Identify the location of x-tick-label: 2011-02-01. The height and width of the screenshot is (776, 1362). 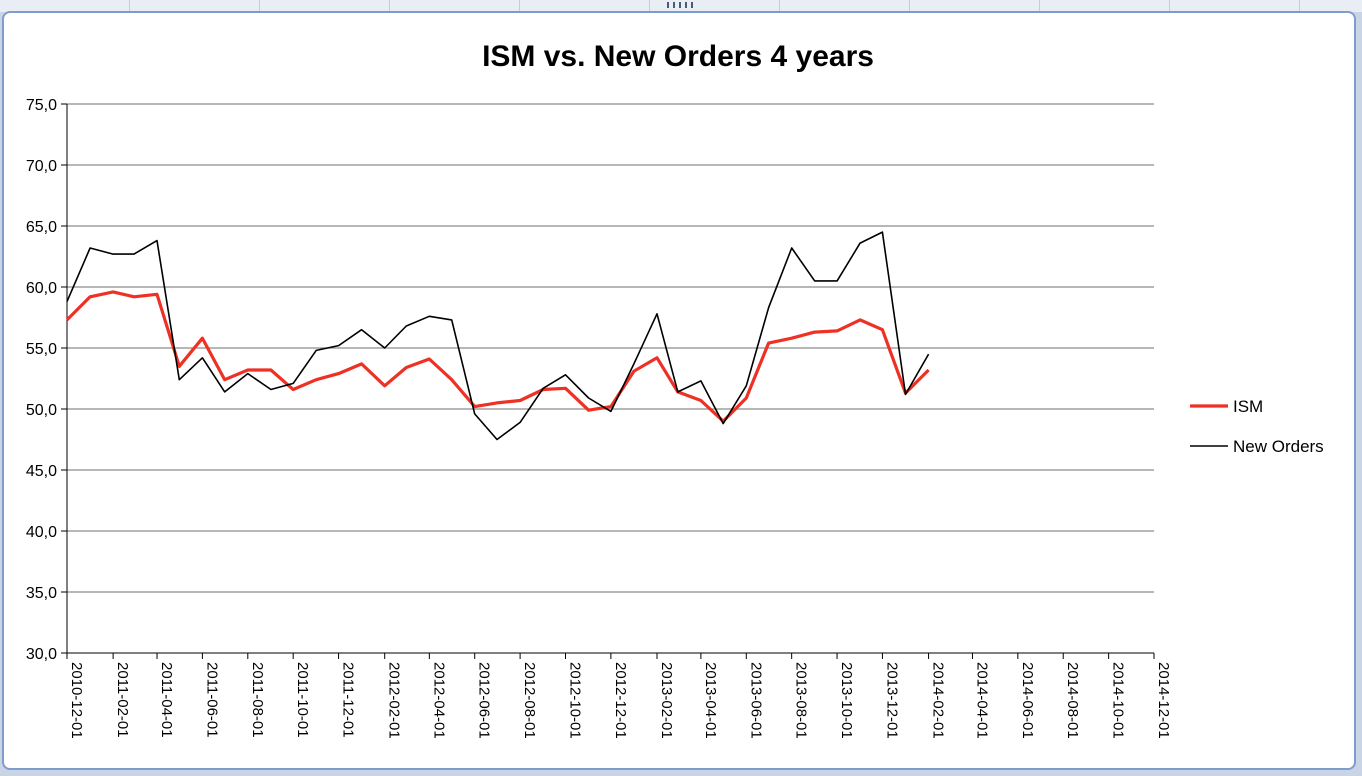
(122, 700).